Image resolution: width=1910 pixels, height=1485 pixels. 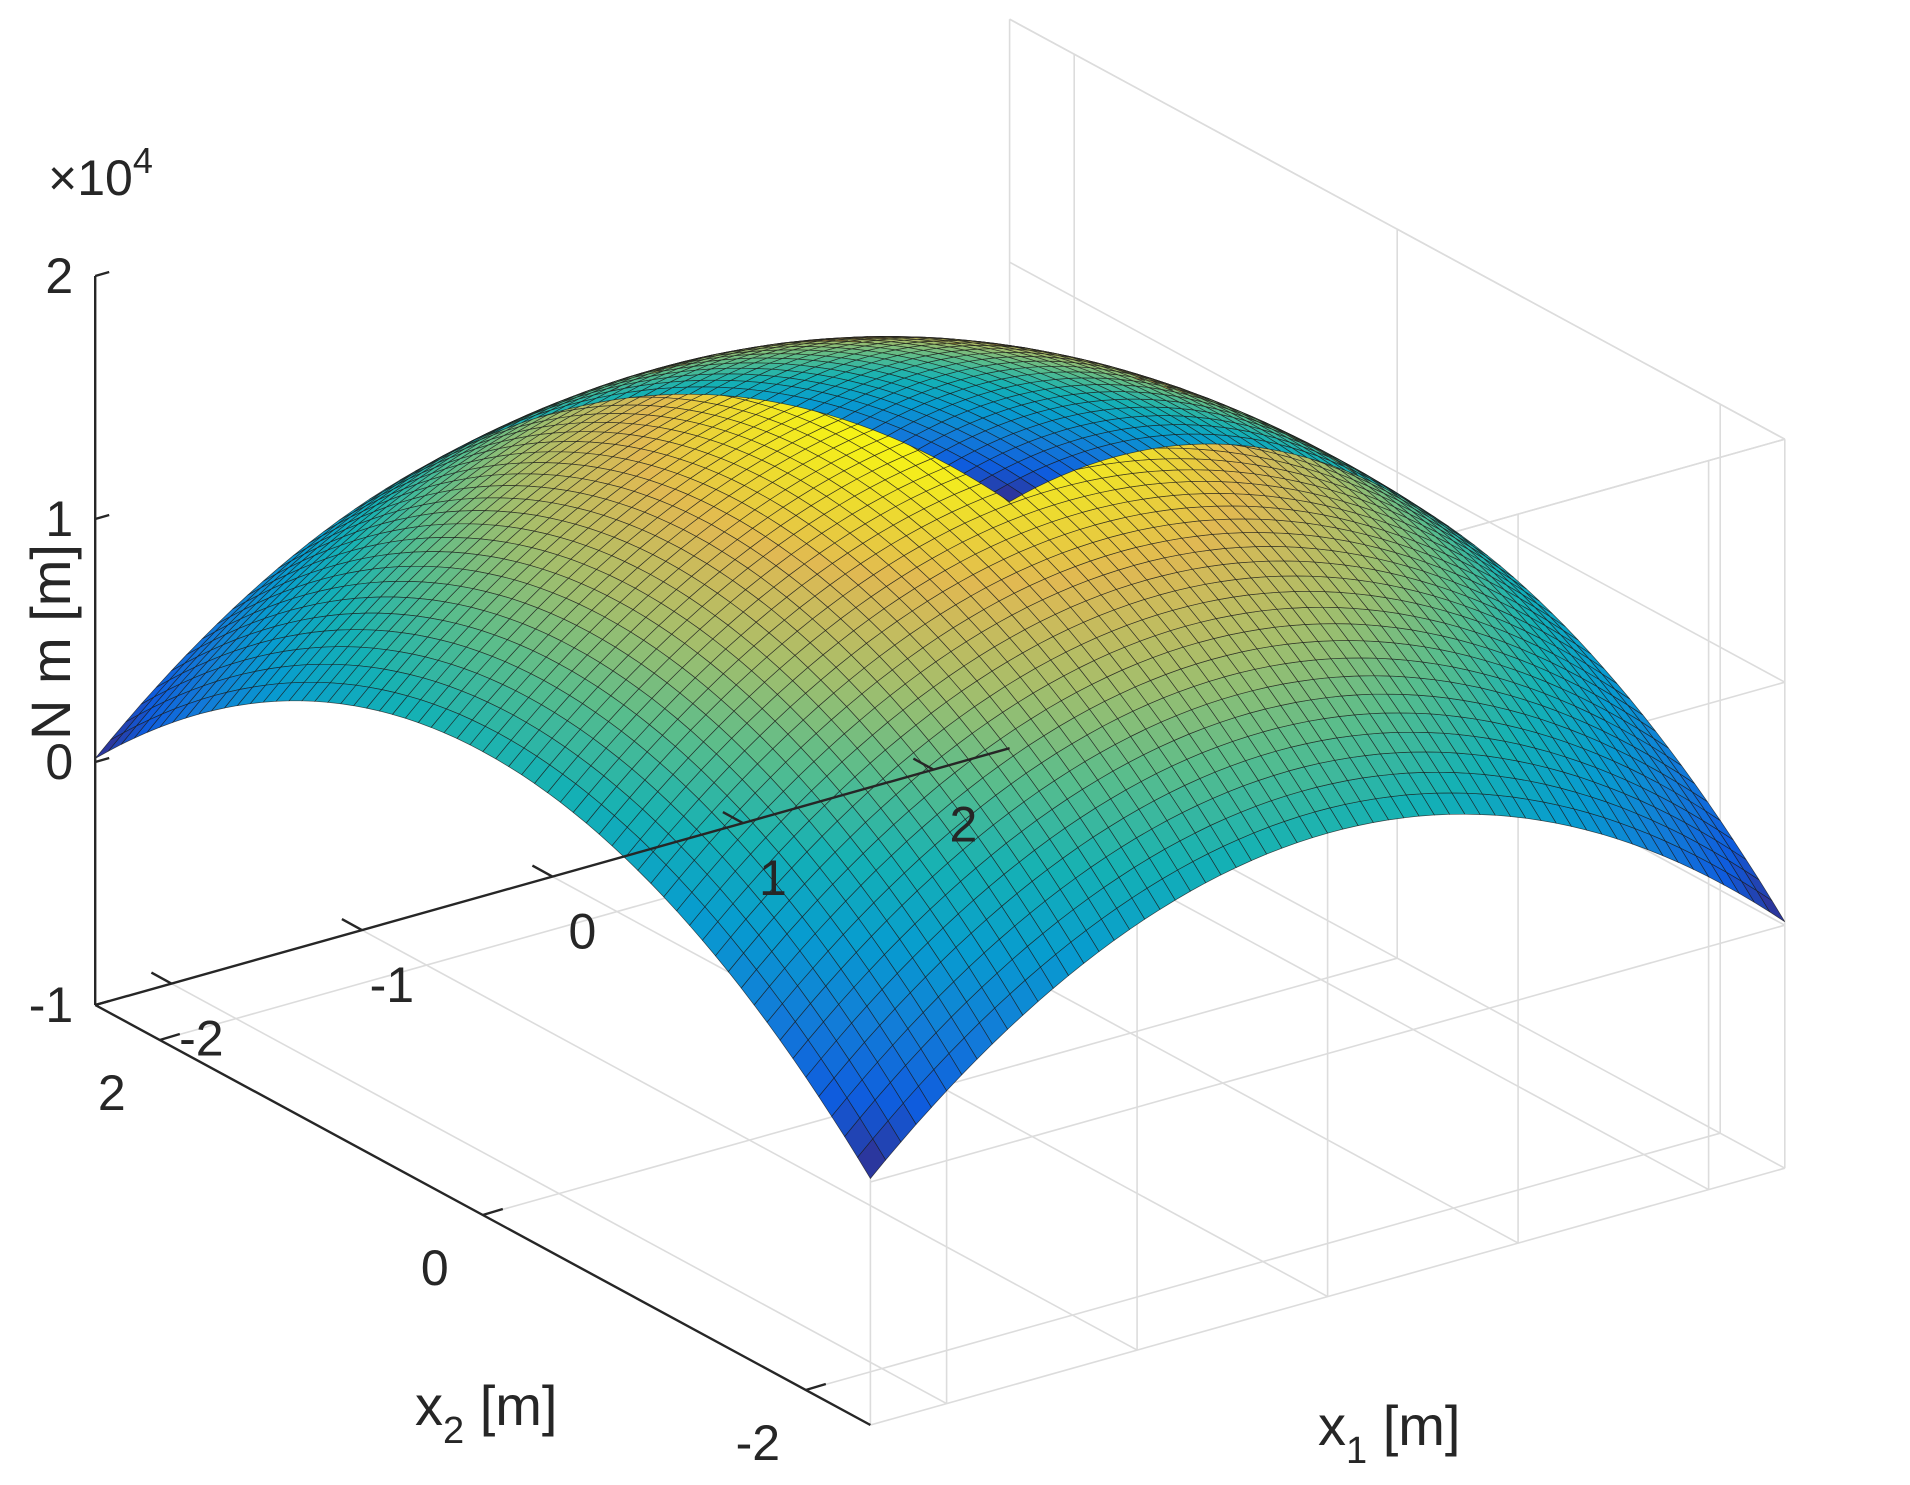 I want to click on x2-tick-label: -2, so click(x=758, y=1443).